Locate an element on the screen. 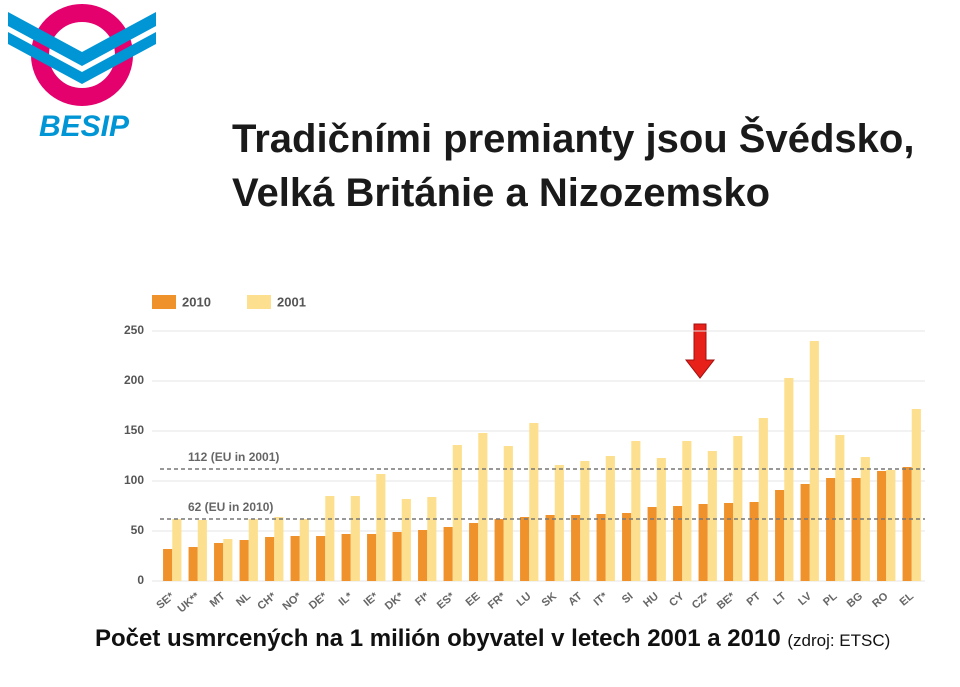 This screenshot has width=960, height=687. x-tick-label: AT is located at coordinates (575, 599).